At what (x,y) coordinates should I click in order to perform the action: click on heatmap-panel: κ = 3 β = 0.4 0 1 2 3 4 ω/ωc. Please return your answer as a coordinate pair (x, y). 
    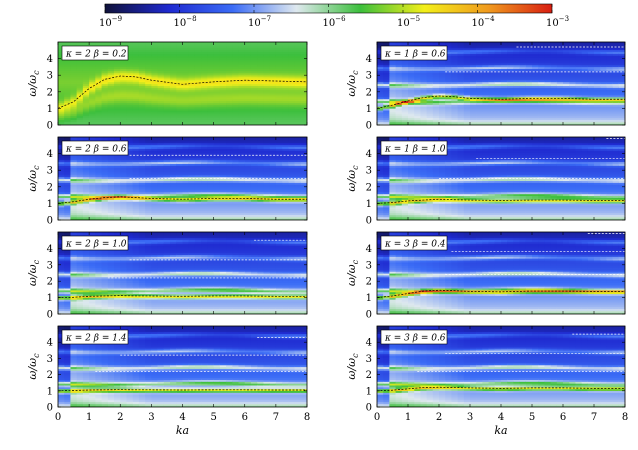
    Looking at the image, I should click on (485, 276).